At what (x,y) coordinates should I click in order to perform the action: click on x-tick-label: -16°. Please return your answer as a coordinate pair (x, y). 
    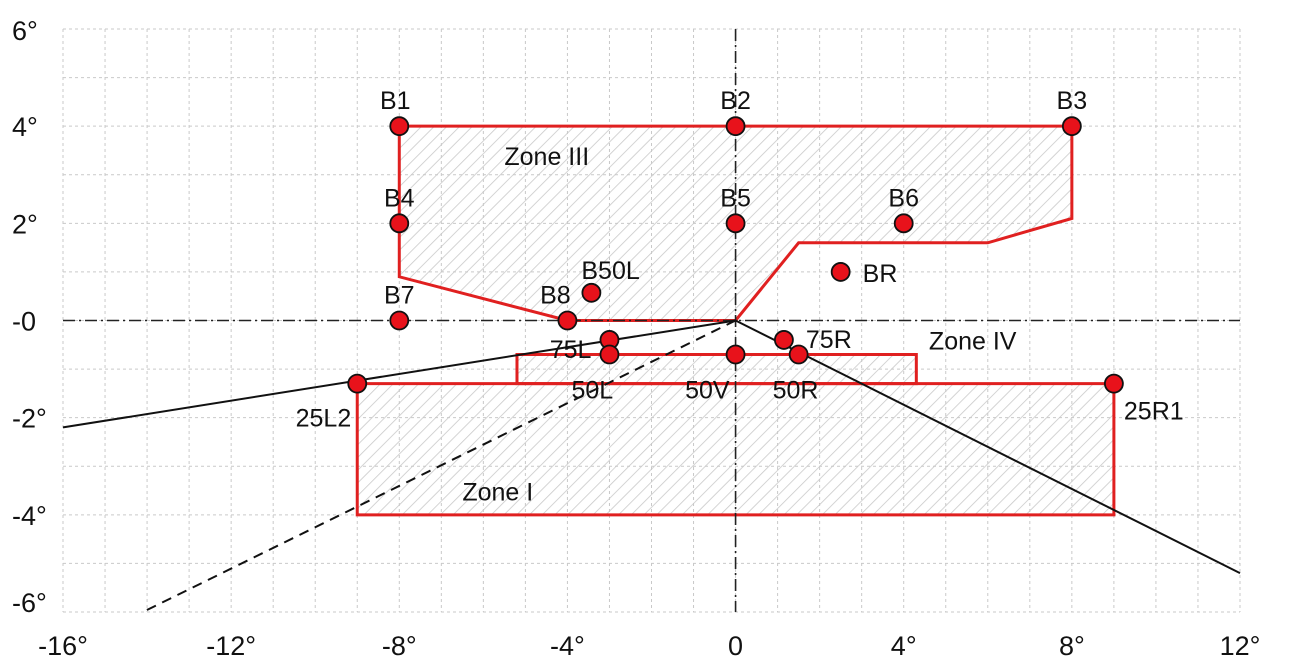
    Looking at the image, I should click on (63, 646).